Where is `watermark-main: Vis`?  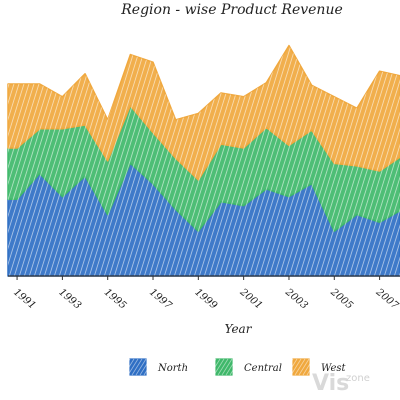 watermark-main: Vis is located at coordinates (330, 383).